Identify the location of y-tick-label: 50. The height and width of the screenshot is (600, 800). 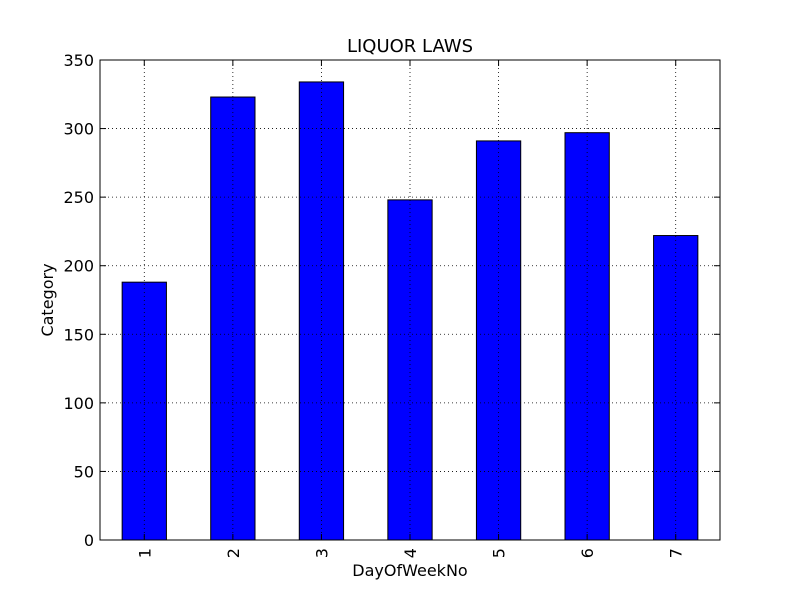
(84, 471).